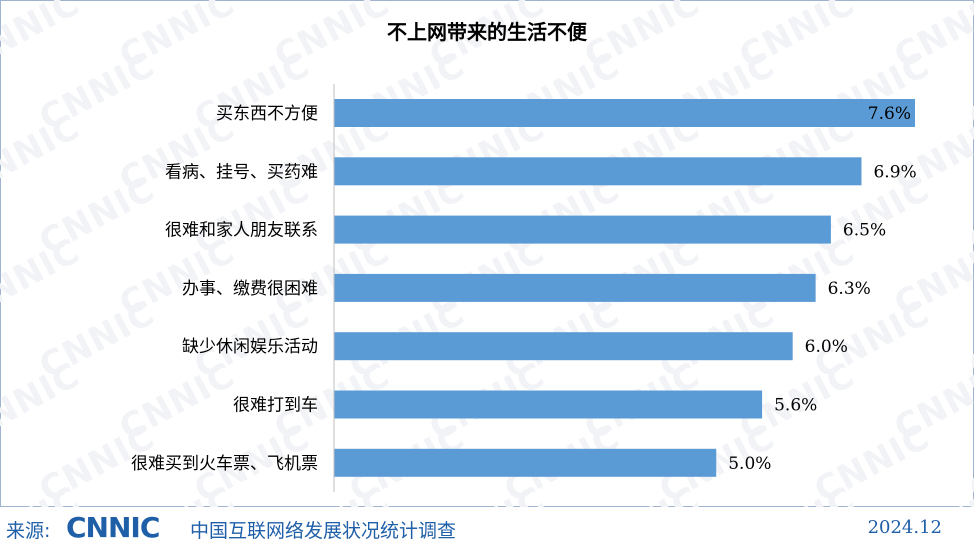  I want to click on data-label: 6.9%, so click(894, 172).